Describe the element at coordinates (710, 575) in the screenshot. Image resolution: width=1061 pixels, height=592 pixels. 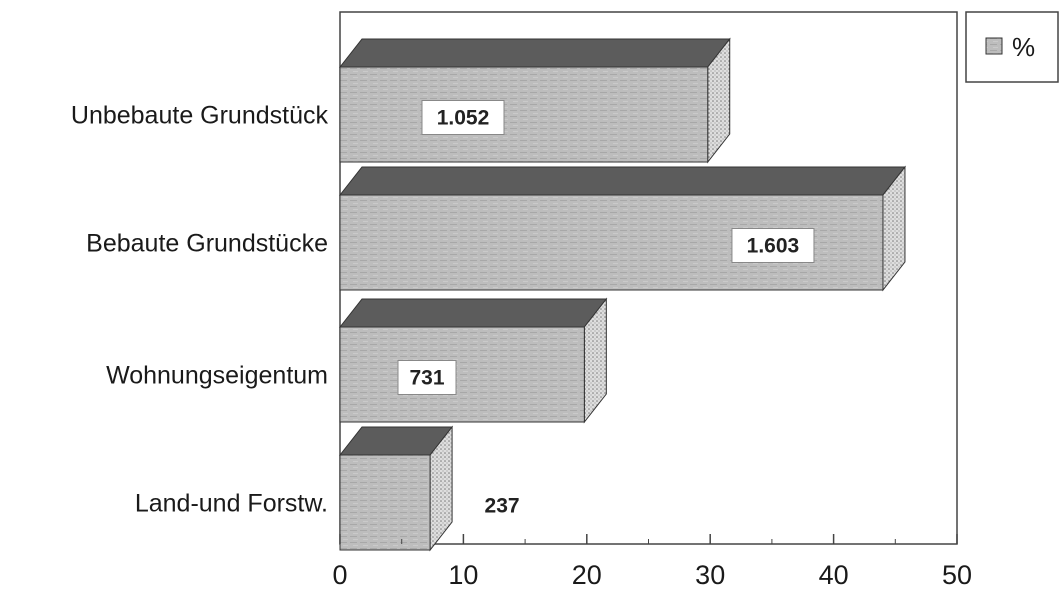
I see `x-tick-label: 30` at that location.